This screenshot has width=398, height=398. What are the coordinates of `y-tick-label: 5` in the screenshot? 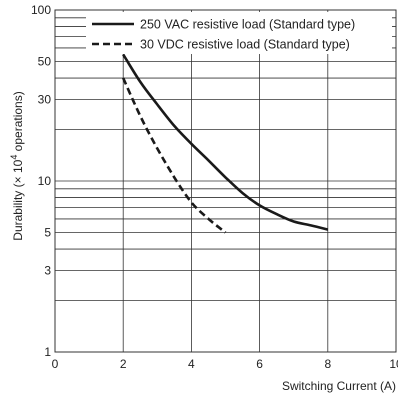 It's located at (47, 232).